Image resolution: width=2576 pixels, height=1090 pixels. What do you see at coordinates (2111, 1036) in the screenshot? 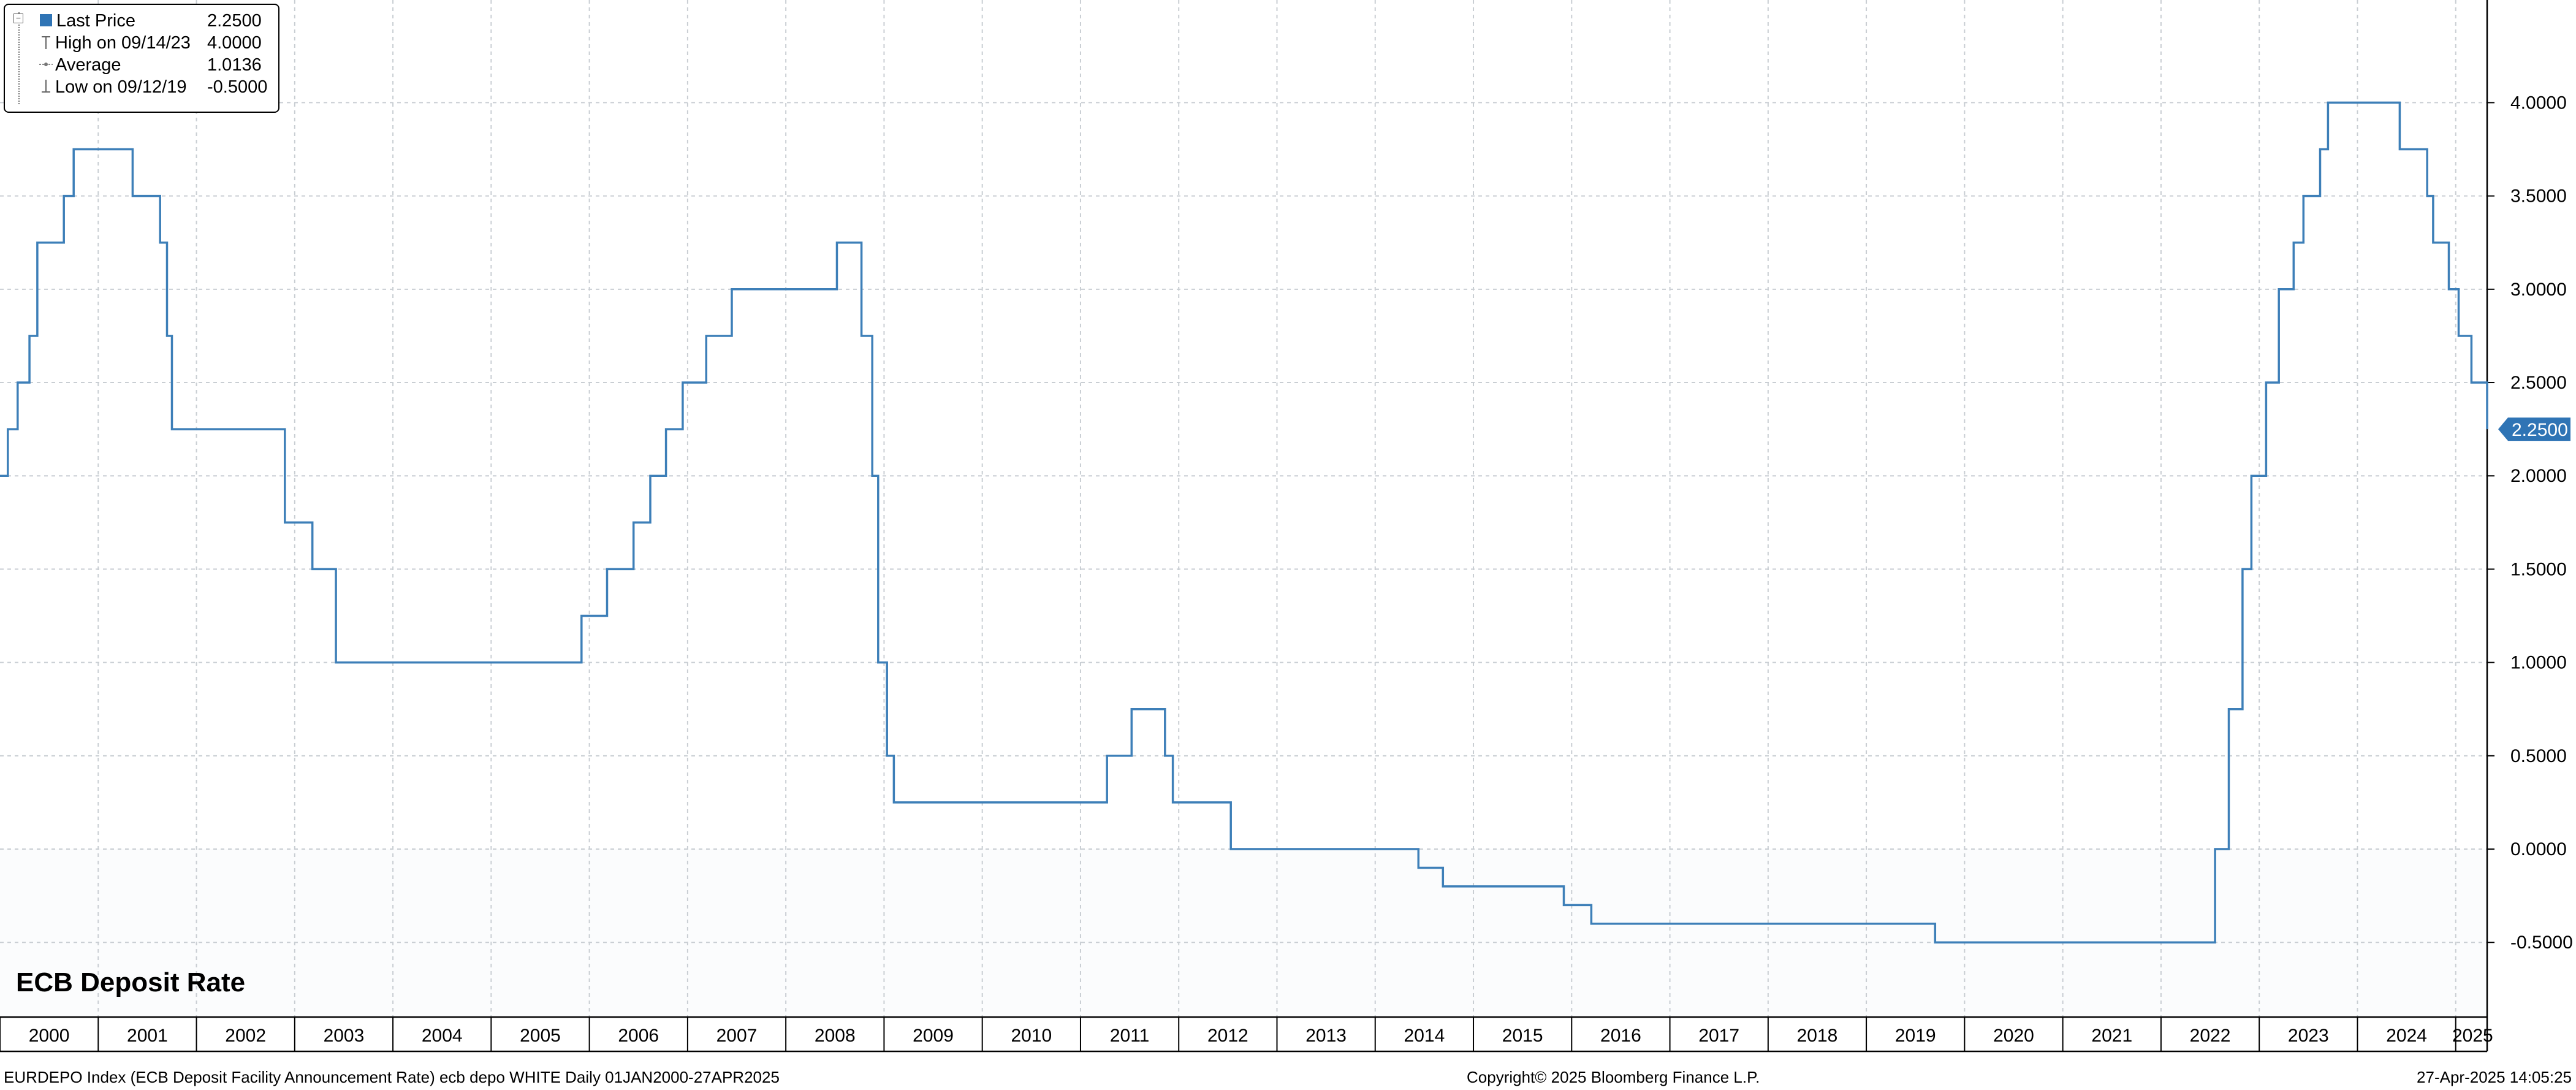
I see `x-tick-label: 2021` at bounding box center [2111, 1036].